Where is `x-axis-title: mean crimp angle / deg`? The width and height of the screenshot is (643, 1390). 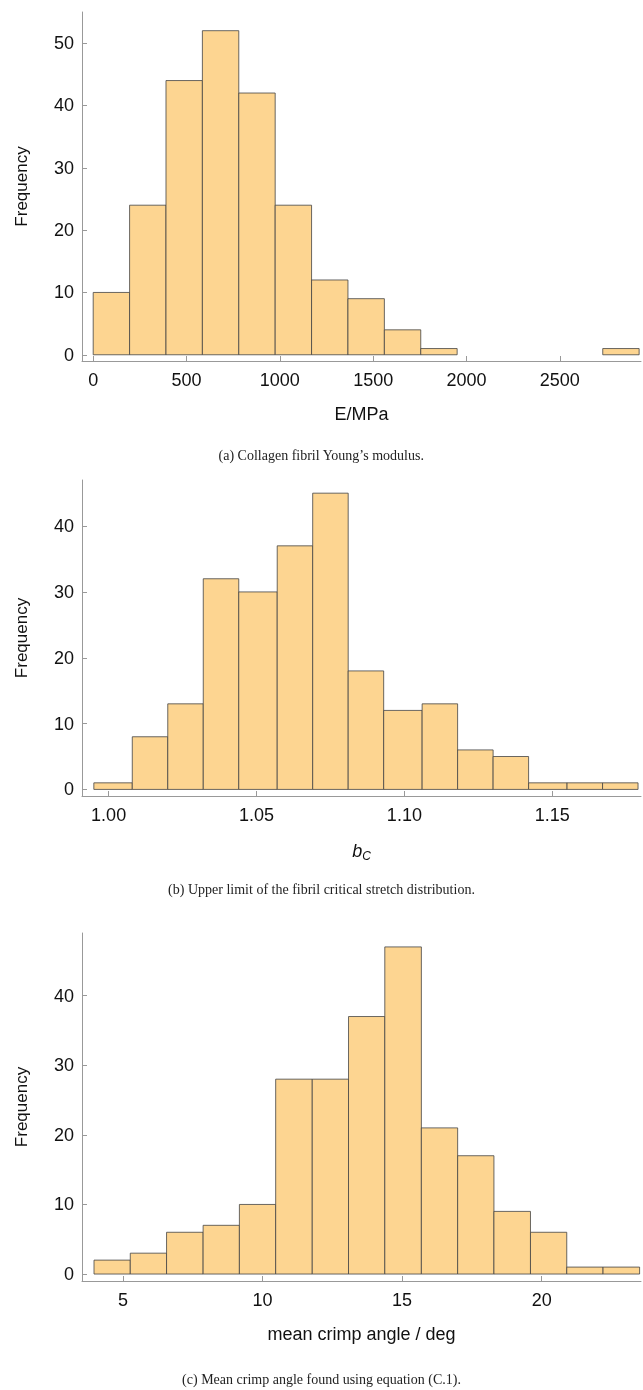 x-axis-title: mean crimp angle / deg is located at coordinates (361, 1334).